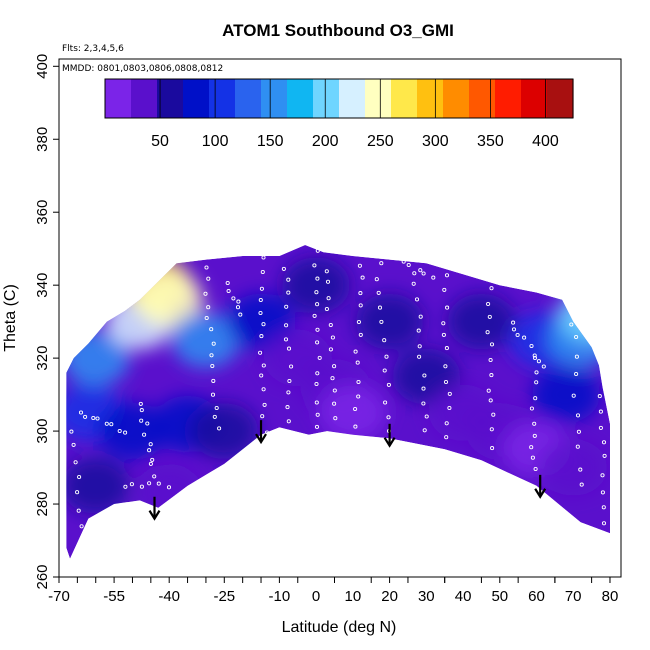 This screenshot has width=650, height=650. Describe the element at coordinates (46, 322) in the screenshot. I see `y-axis: 260 280 300 320 340 360 380 400` at that location.